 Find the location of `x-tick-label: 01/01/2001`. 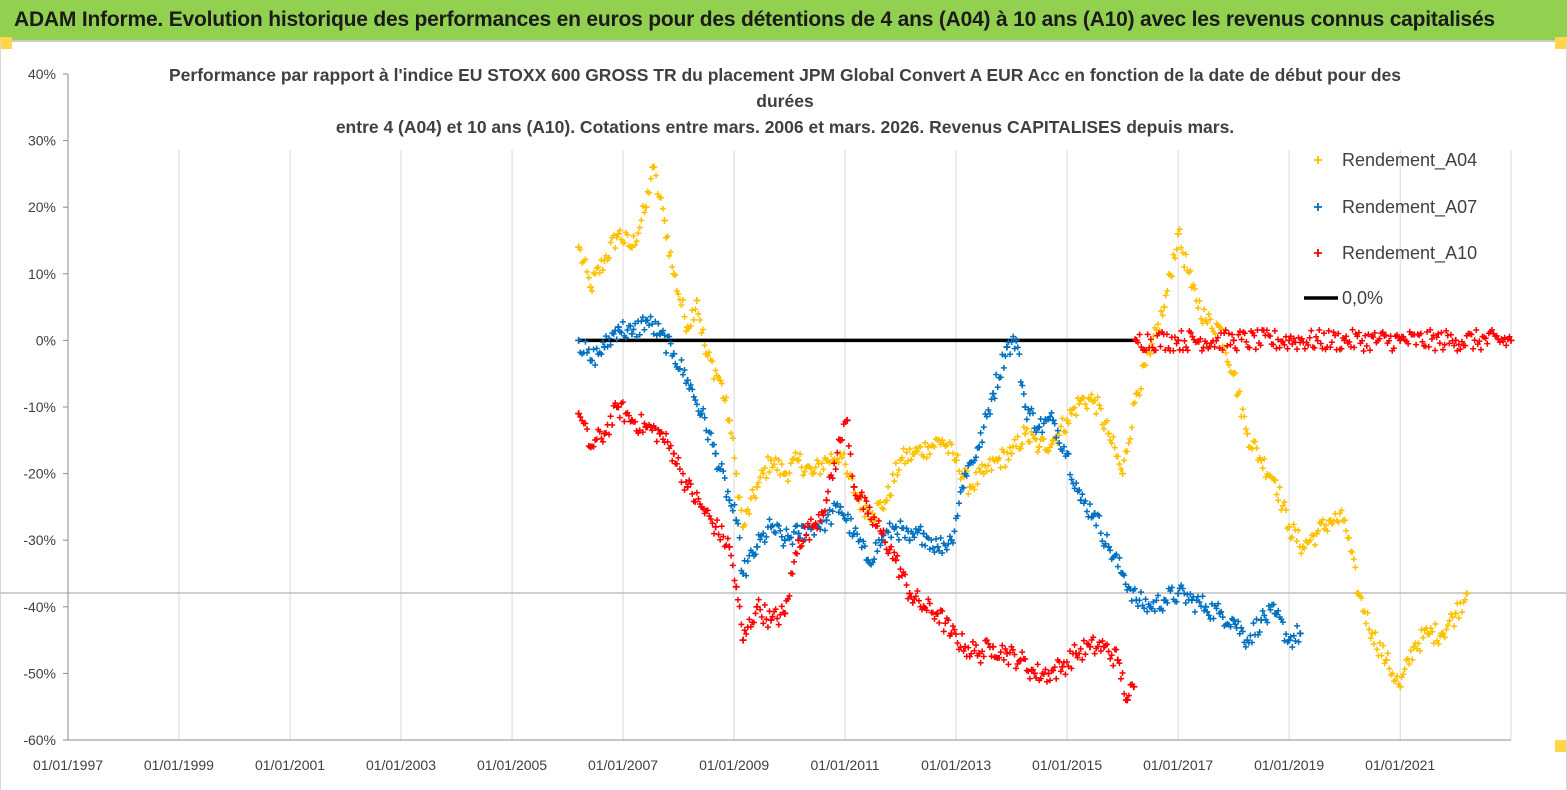

x-tick-label: 01/01/2001 is located at coordinates (290, 765).